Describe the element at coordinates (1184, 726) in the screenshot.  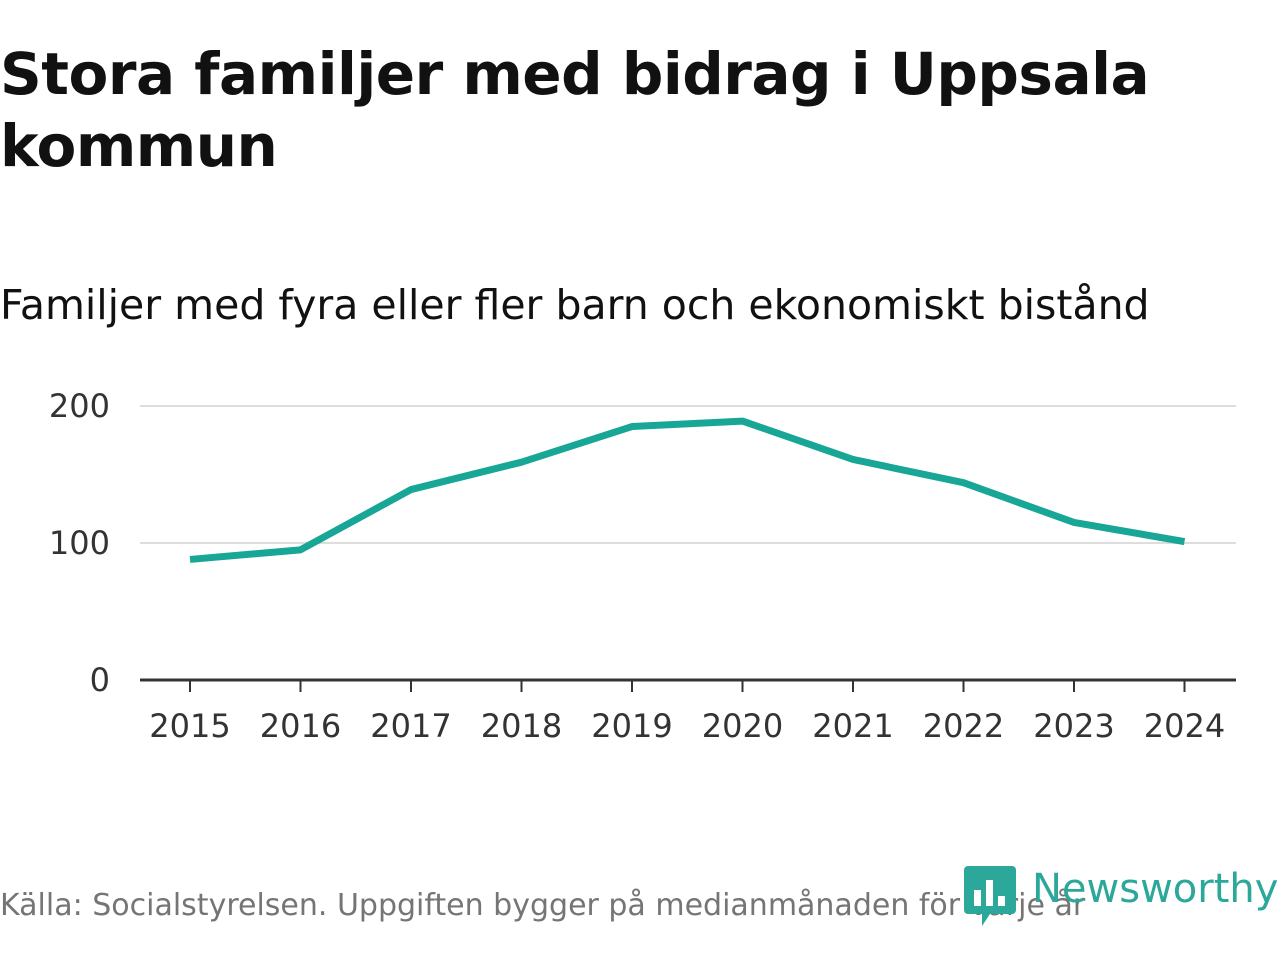
I see `x-tick-label-2024: 2024` at that location.